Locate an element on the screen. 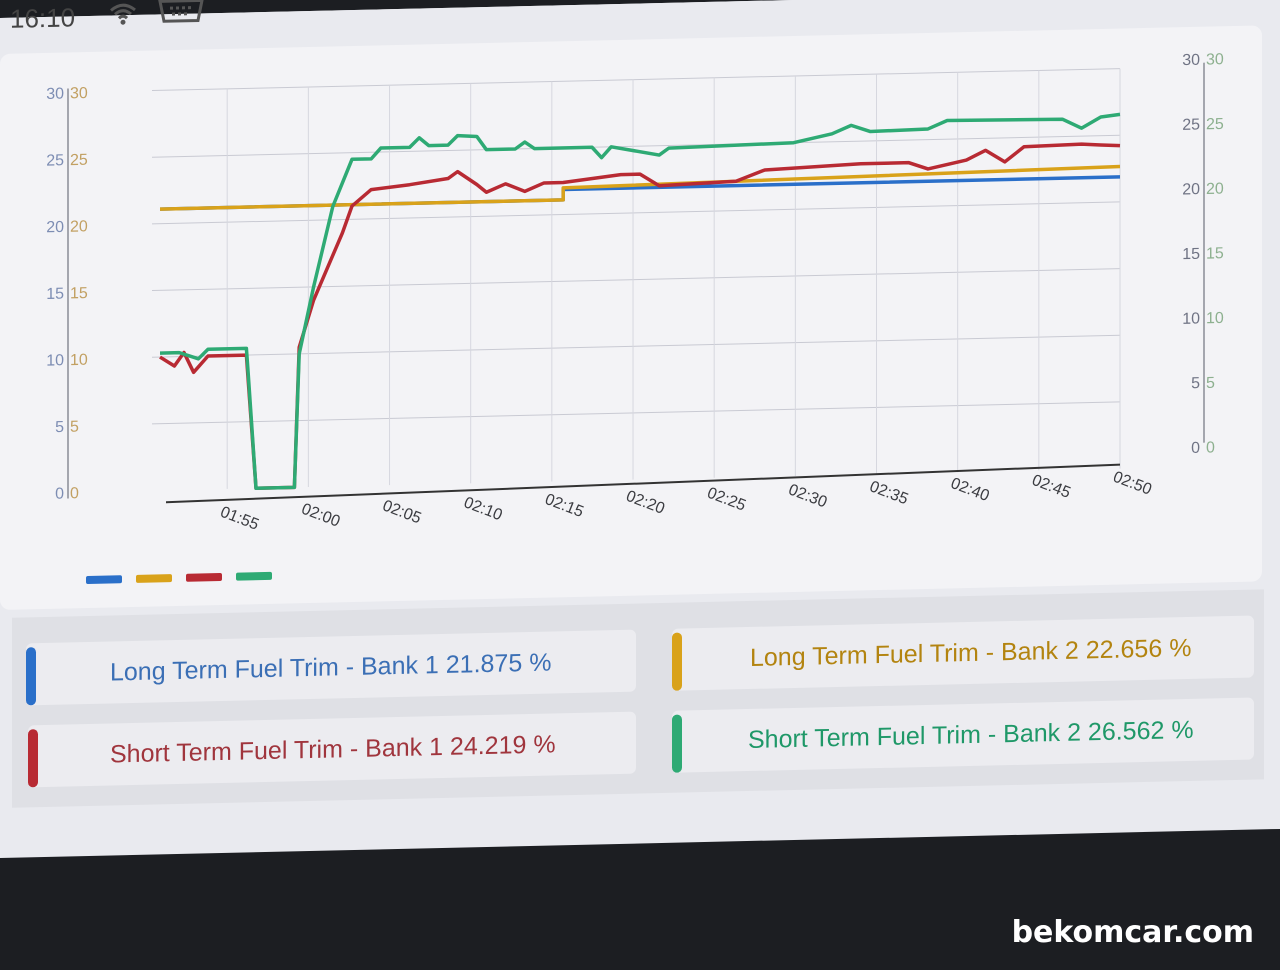 This screenshot has width=1280, height=970. obd-connector-icon is located at coordinates (181, 11).